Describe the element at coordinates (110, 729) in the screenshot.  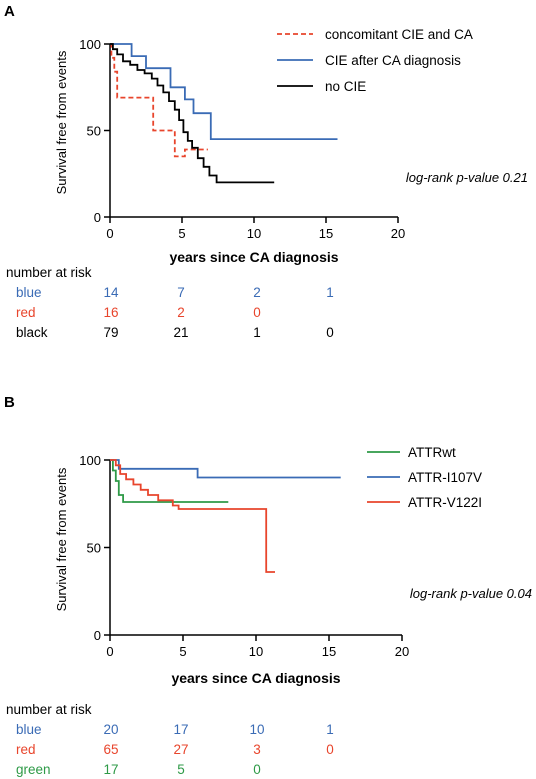
I see `risk-value: 20` at that location.